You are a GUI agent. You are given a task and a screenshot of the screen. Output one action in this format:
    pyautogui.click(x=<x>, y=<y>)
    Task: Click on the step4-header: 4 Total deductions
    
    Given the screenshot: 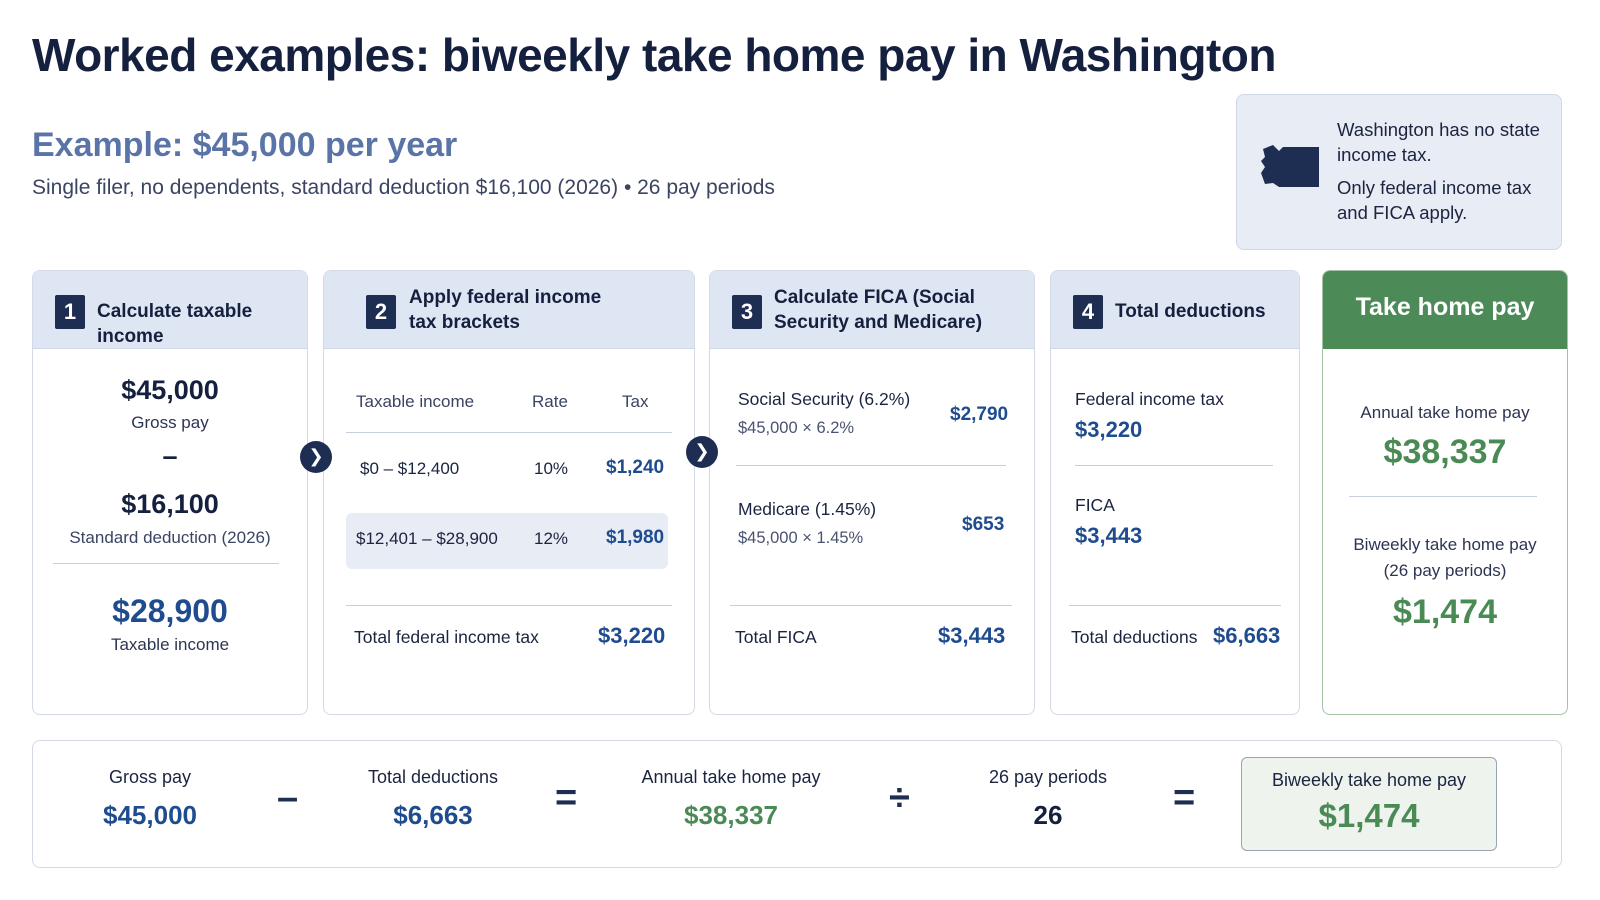 What is the action you would take?
    pyautogui.click(x=1175, y=310)
    